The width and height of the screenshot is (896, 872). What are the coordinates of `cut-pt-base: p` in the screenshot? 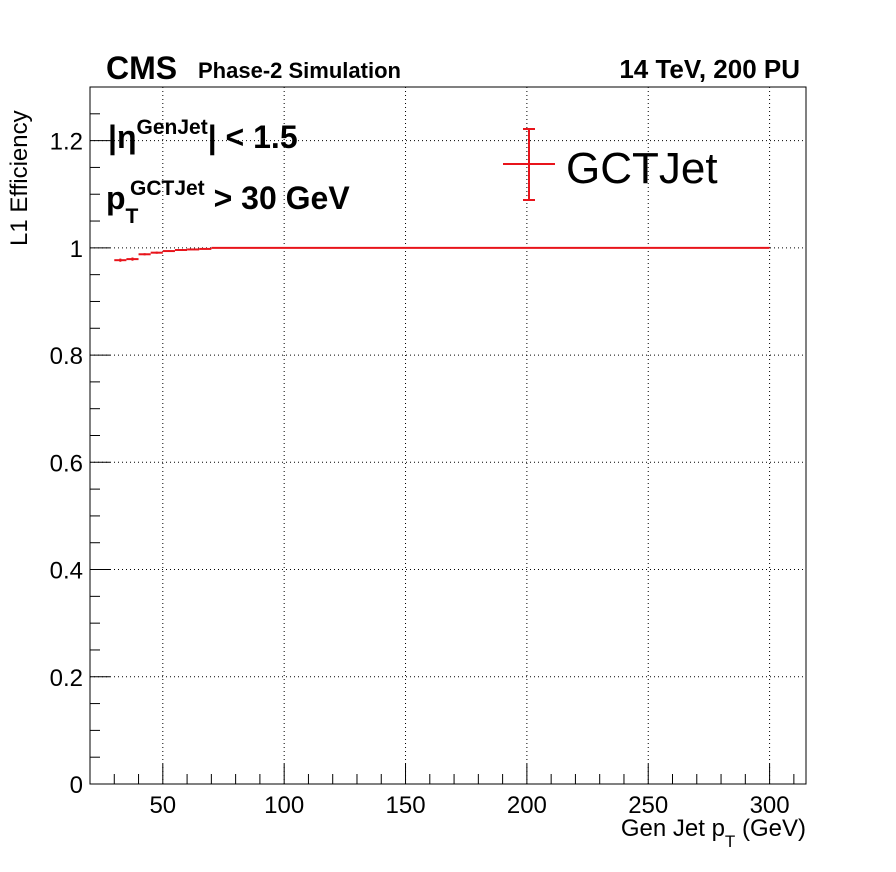 It's located at (116, 198).